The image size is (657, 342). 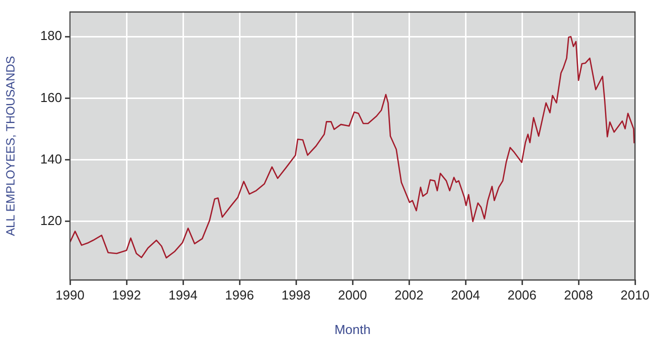 I want to click on x-tick-label: 2002, so click(x=409, y=294).